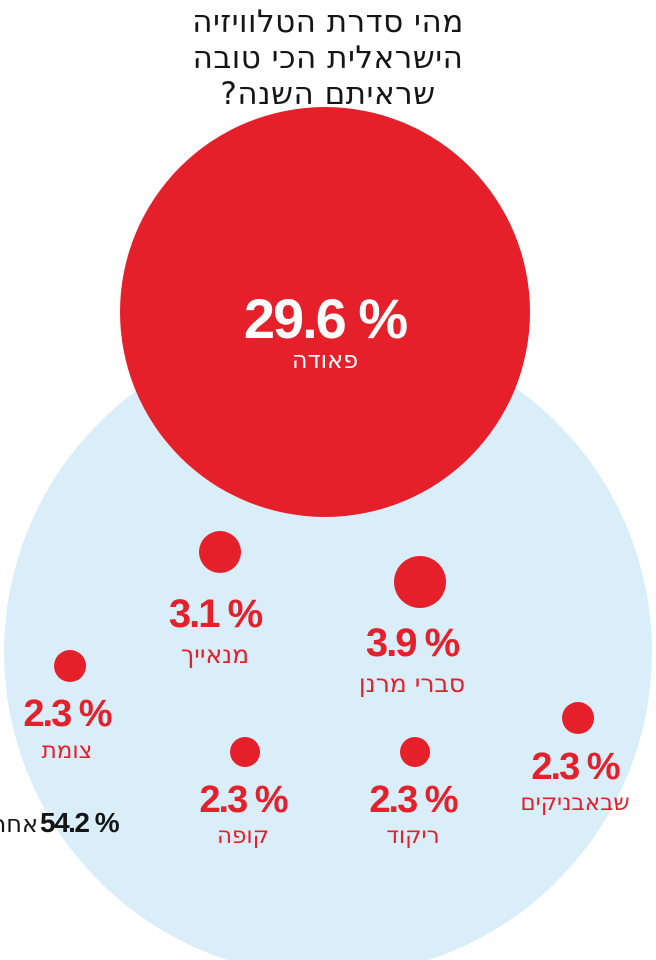 The width and height of the screenshot is (656, 960). Describe the element at coordinates (326, 318) in the screenshot. I see `value-label: 29.6 %` at that location.